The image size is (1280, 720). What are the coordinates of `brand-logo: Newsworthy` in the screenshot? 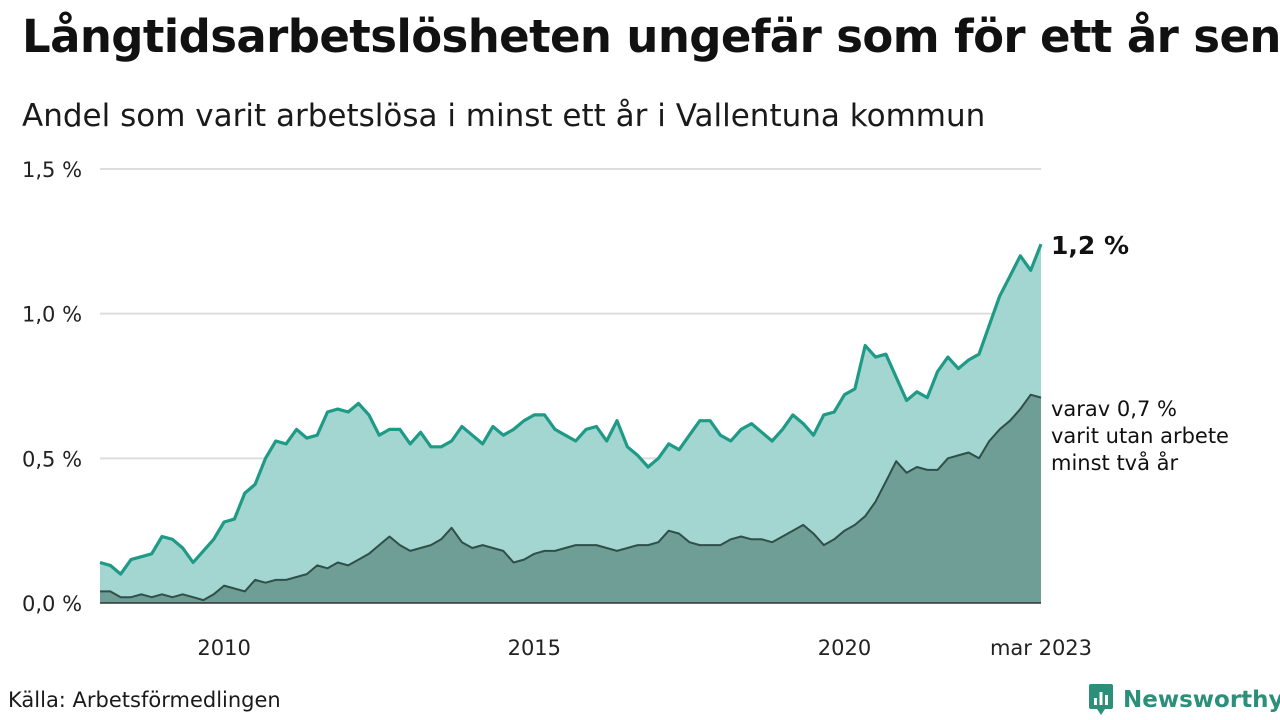 It's located at (1183, 700).